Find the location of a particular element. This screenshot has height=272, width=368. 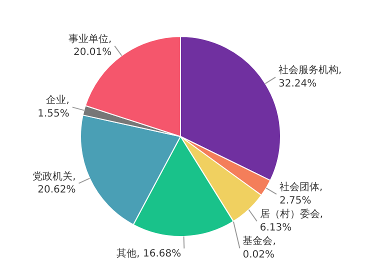

slice-label: 党政机关, 20.62% is located at coordinates (54, 183).